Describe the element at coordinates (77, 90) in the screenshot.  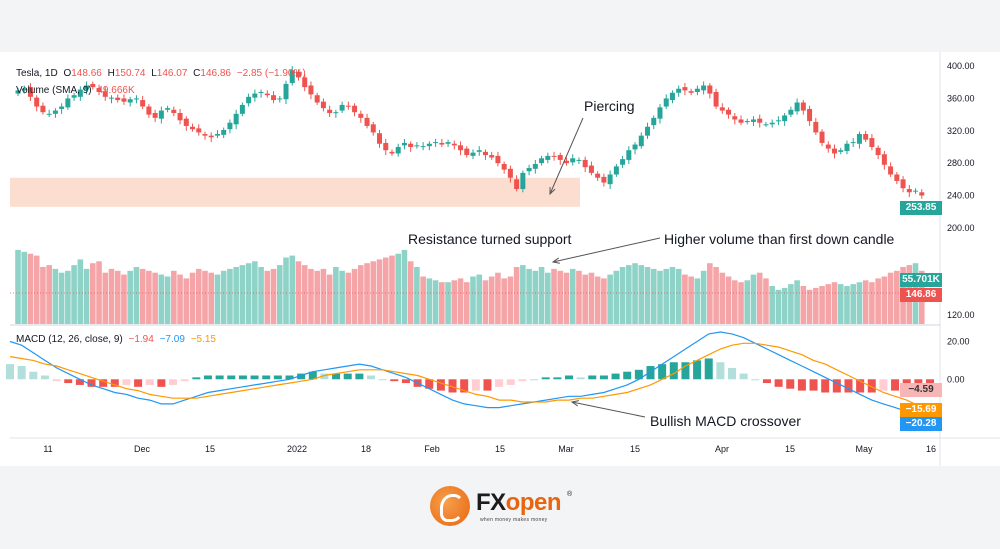
I see `volume-legend: Volume (SMA, 9) 49.666K` at that location.